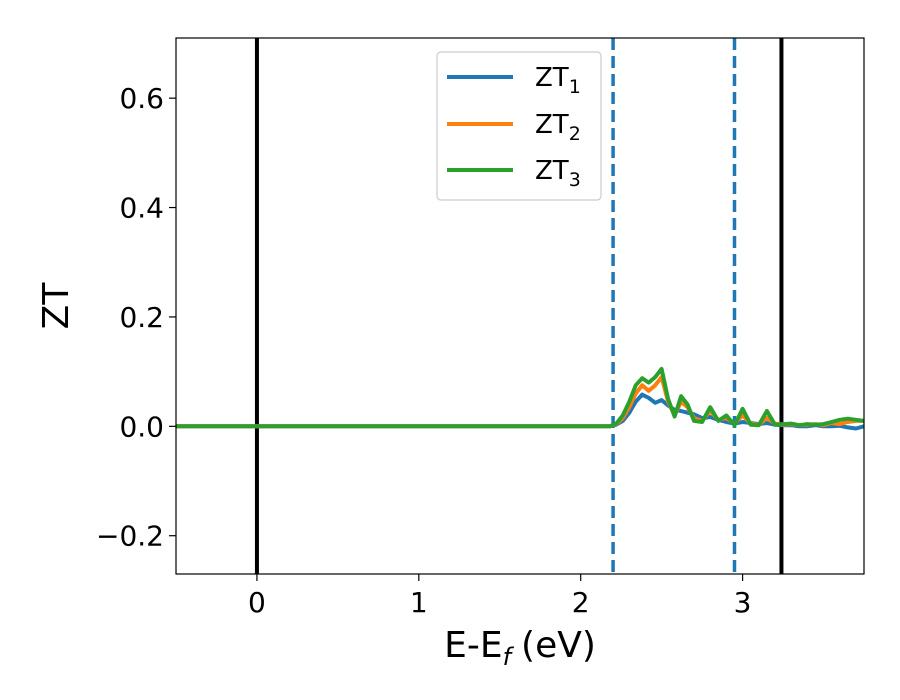 The width and height of the screenshot is (900, 700). What do you see at coordinates (581, 602) in the screenshot?
I see `x-tick-label: 2` at bounding box center [581, 602].